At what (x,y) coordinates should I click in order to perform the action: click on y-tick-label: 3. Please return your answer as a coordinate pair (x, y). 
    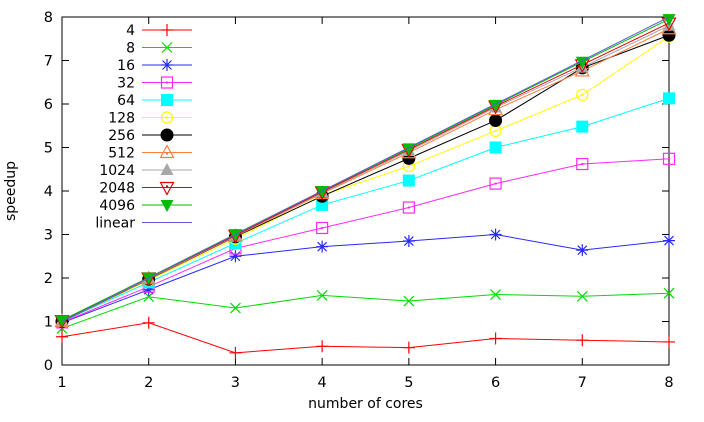
    Looking at the image, I should click on (48, 236).